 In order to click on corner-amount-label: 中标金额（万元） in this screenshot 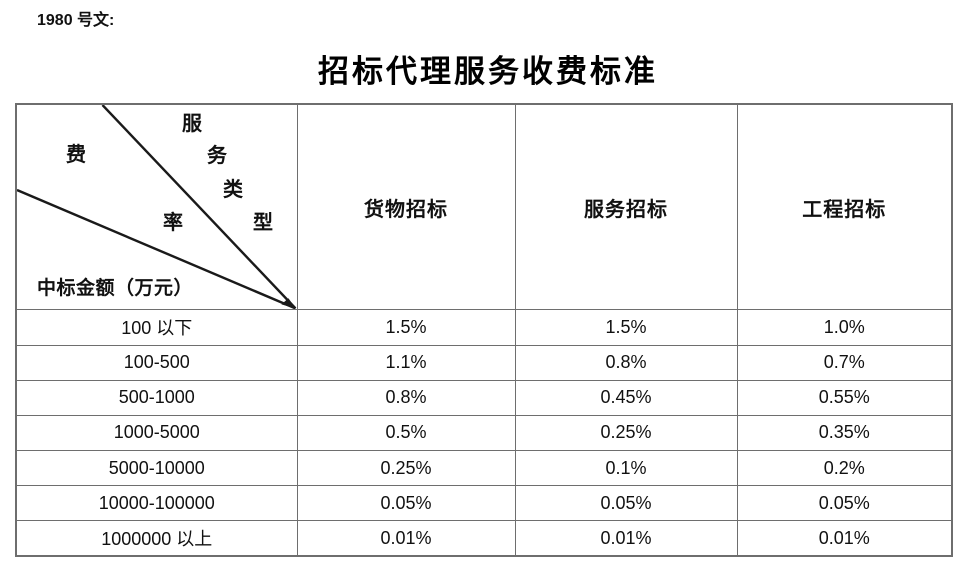, I will do `click(115, 288)`.